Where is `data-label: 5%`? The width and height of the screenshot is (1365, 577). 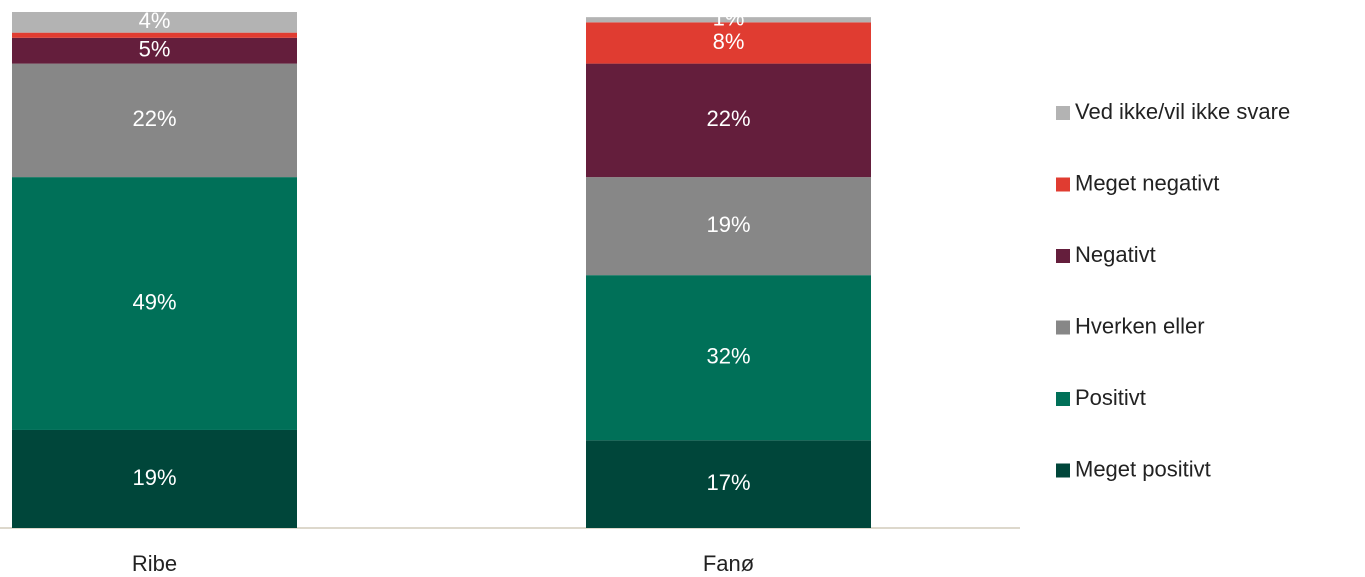 data-label: 5% is located at coordinates (155, 49).